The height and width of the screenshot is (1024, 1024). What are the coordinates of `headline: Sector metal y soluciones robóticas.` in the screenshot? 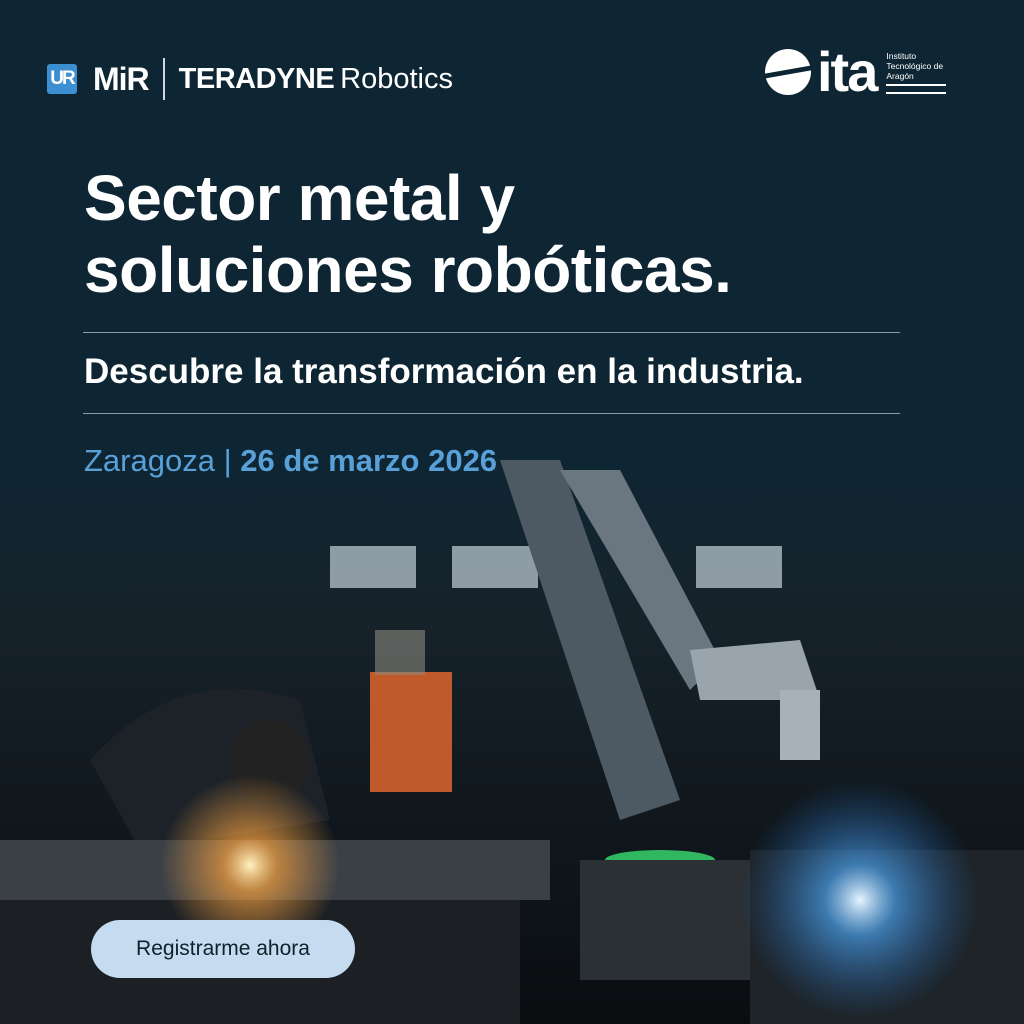 It's located at (408, 234).